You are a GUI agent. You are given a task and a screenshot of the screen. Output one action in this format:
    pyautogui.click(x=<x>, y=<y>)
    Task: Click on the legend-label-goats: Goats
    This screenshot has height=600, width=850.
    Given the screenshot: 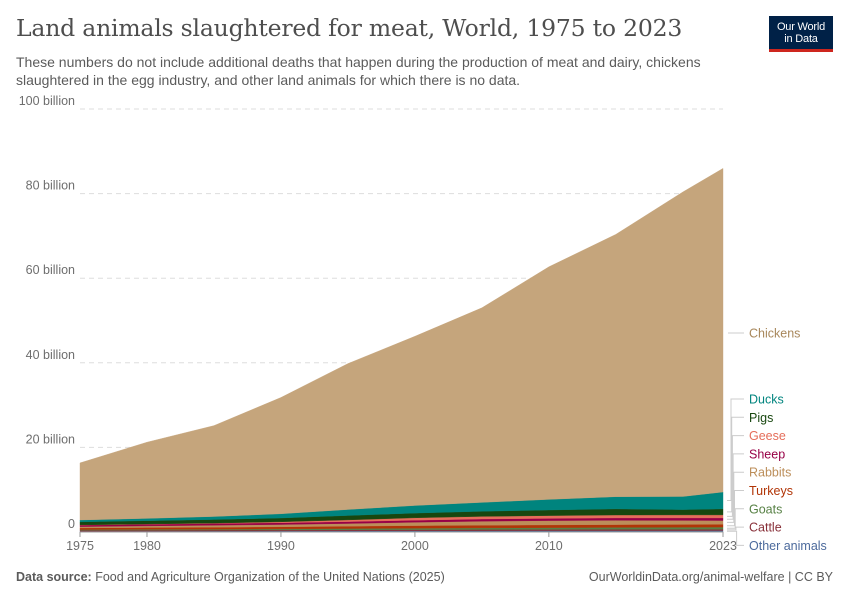 What is the action you would take?
    pyautogui.click(x=765, y=509)
    